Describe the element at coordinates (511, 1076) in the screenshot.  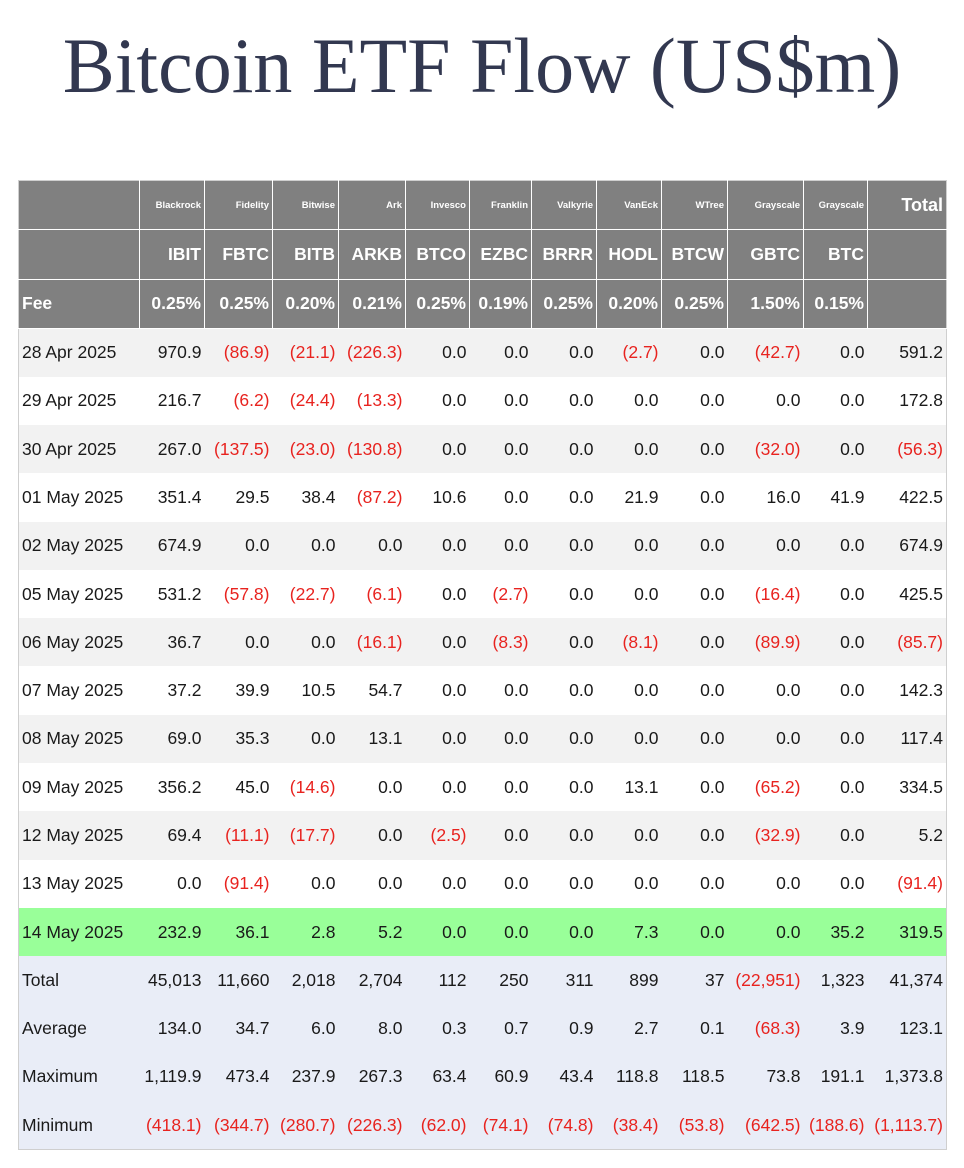
I see `flow-value: 60.9` at that location.